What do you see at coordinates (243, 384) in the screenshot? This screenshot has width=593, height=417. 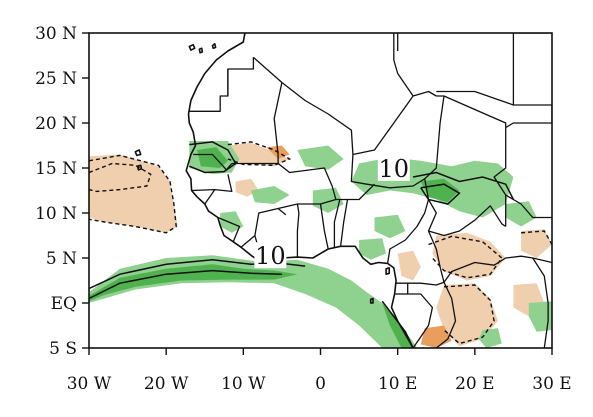 I see `x-tick-label-2: 10 W` at bounding box center [243, 384].